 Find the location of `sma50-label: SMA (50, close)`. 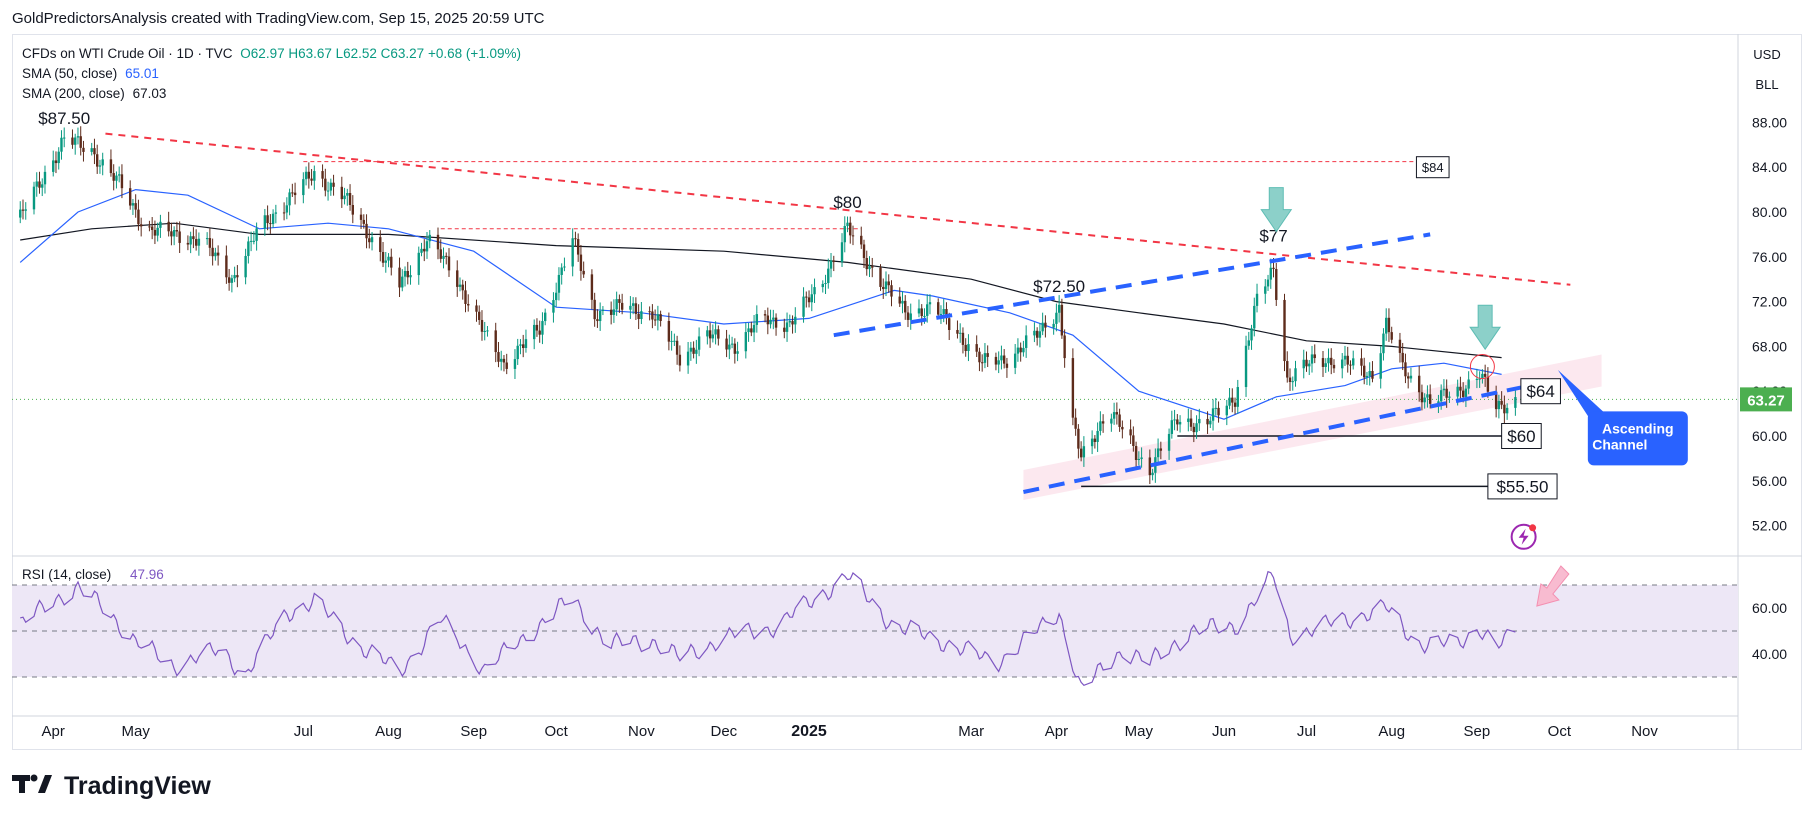

sma50-label: SMA (50, close) is located at coordinates (70, 73).